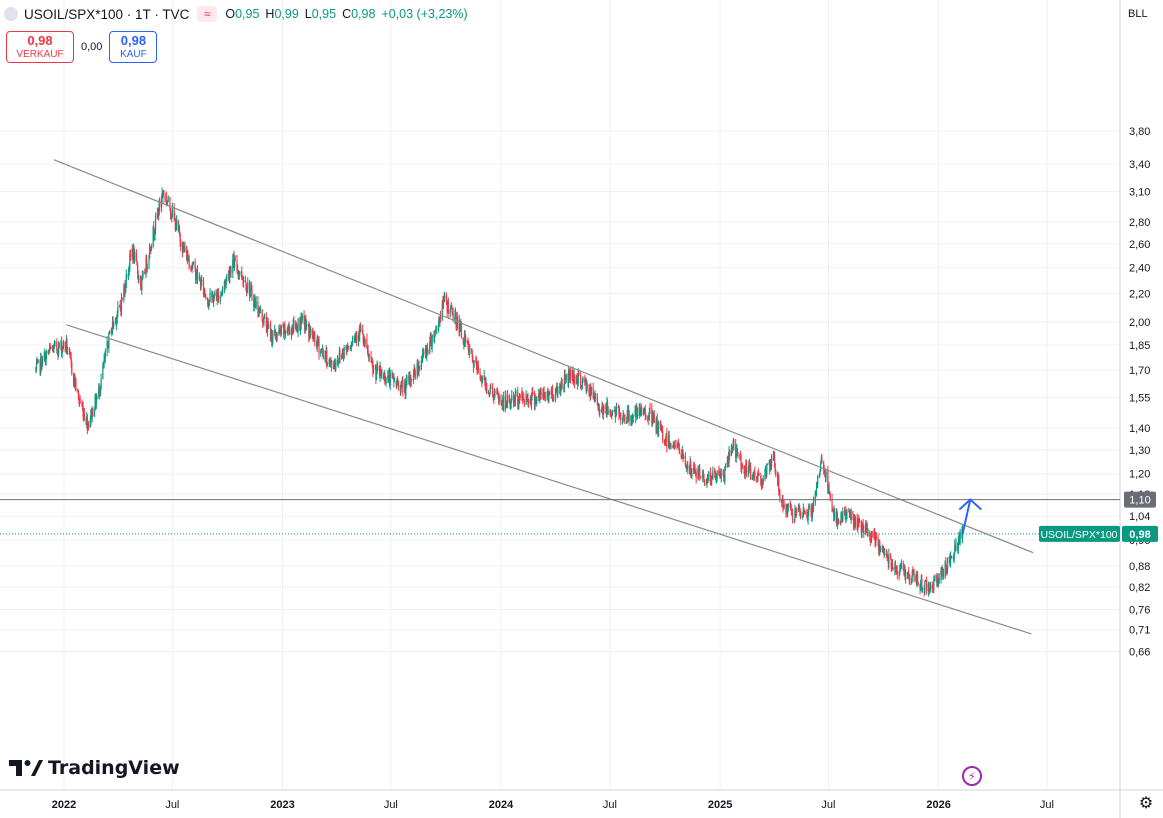  What do you see at coordinates (1146, 803) in the screenshot?
I see `settings-gear-icon: ⚙` at bounding box center [1146, 803].